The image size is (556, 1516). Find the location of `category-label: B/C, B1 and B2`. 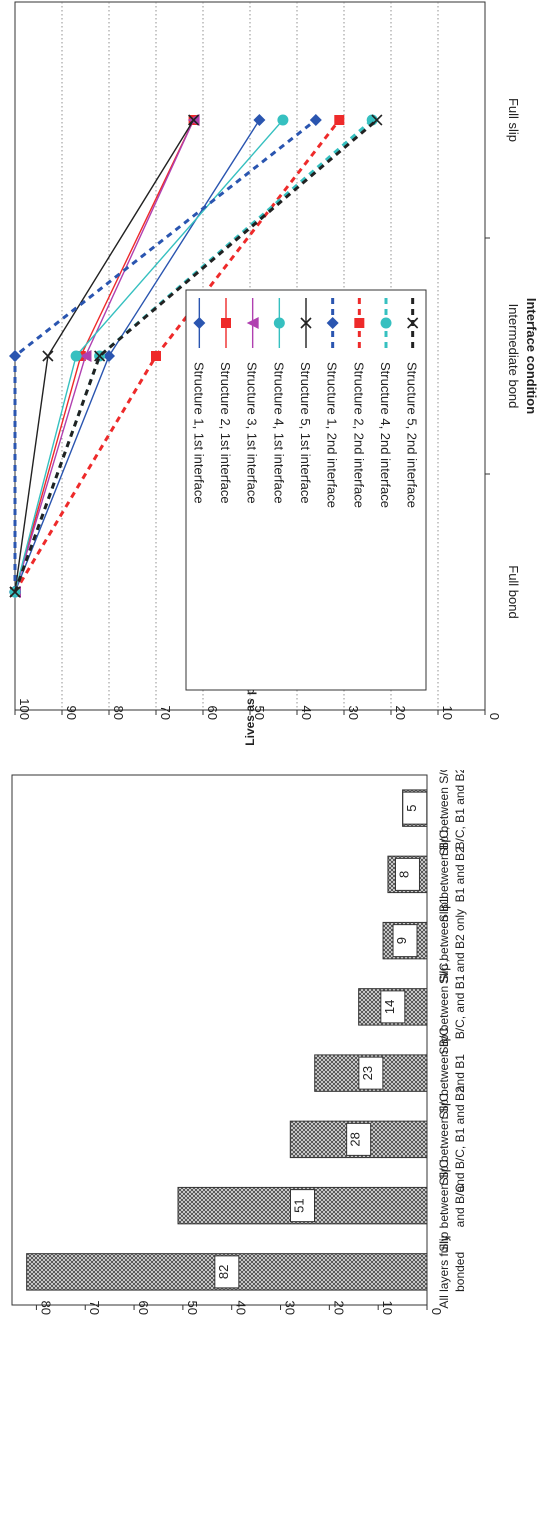

category-label: B/C, B1 and B2 is located at coordinates (460, 809).